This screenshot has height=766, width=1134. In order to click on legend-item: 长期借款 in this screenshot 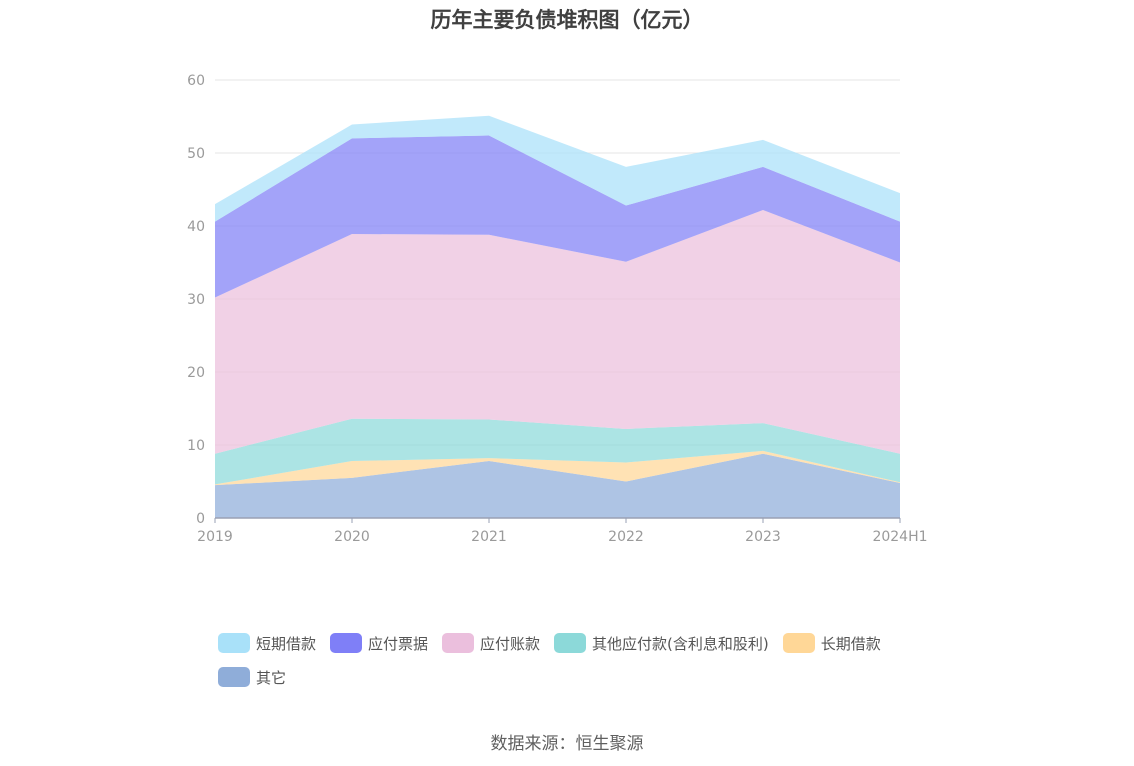, I will do `click(831, 643)`.